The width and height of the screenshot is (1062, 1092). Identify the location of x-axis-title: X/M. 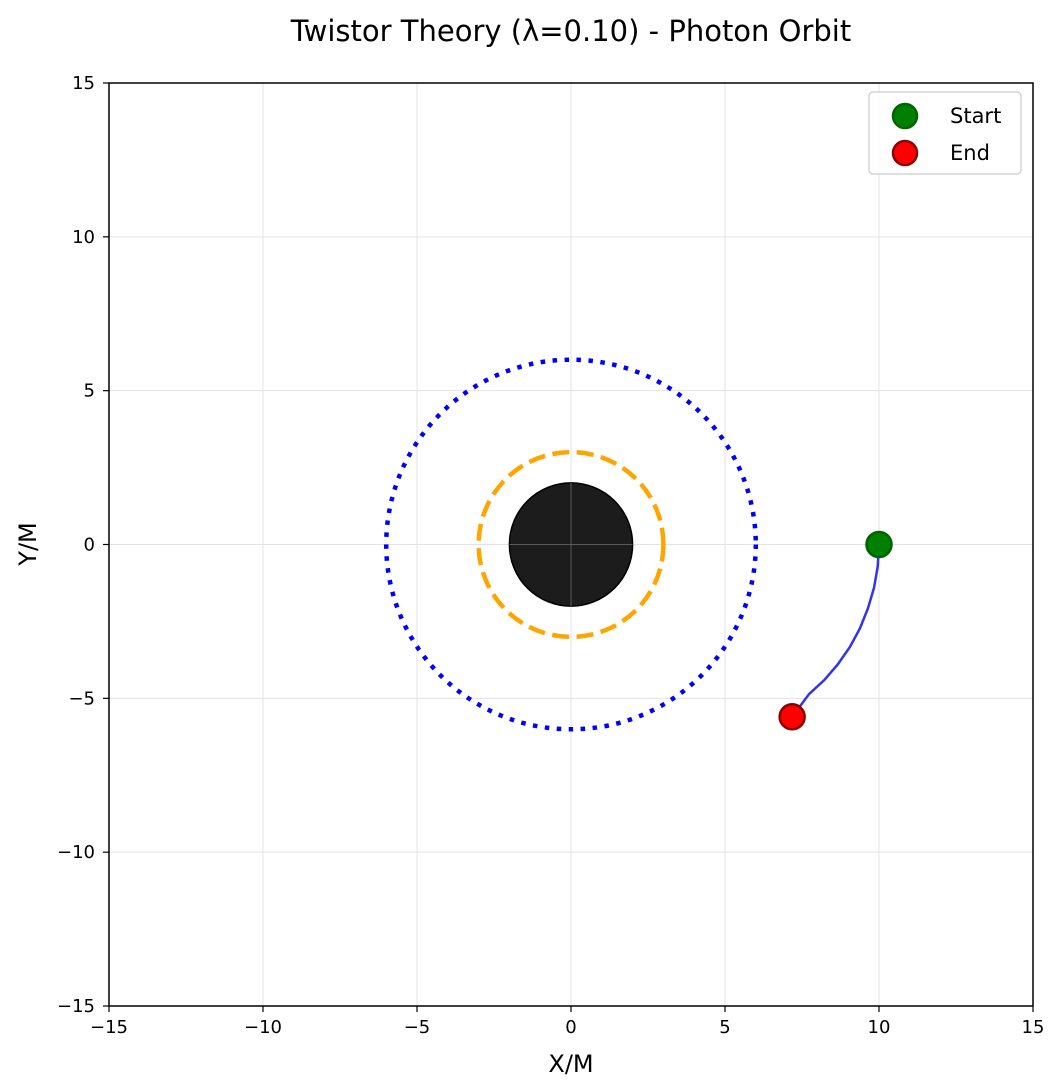
(570, 1064).